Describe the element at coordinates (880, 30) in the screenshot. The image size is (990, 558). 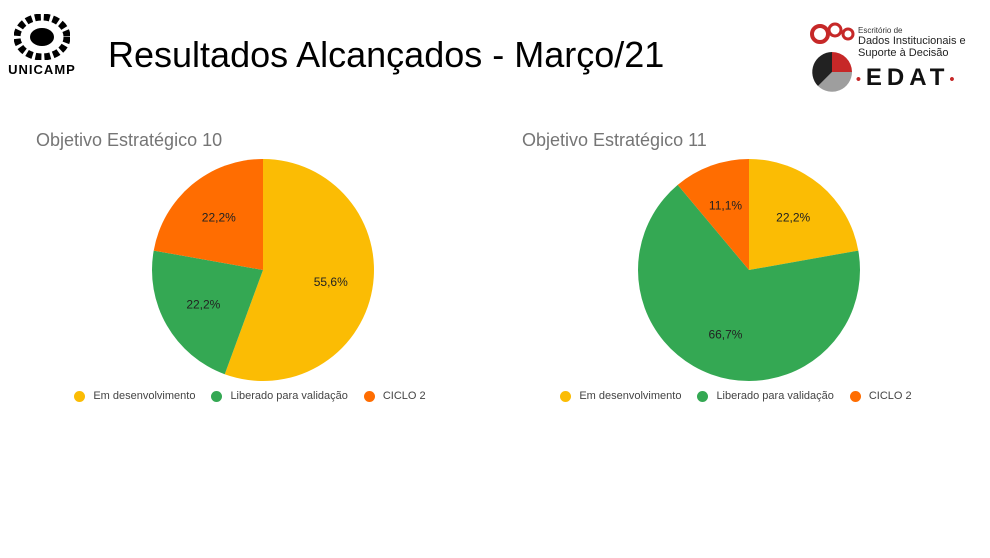
I see `edat-line1: Escritório de` at that location.